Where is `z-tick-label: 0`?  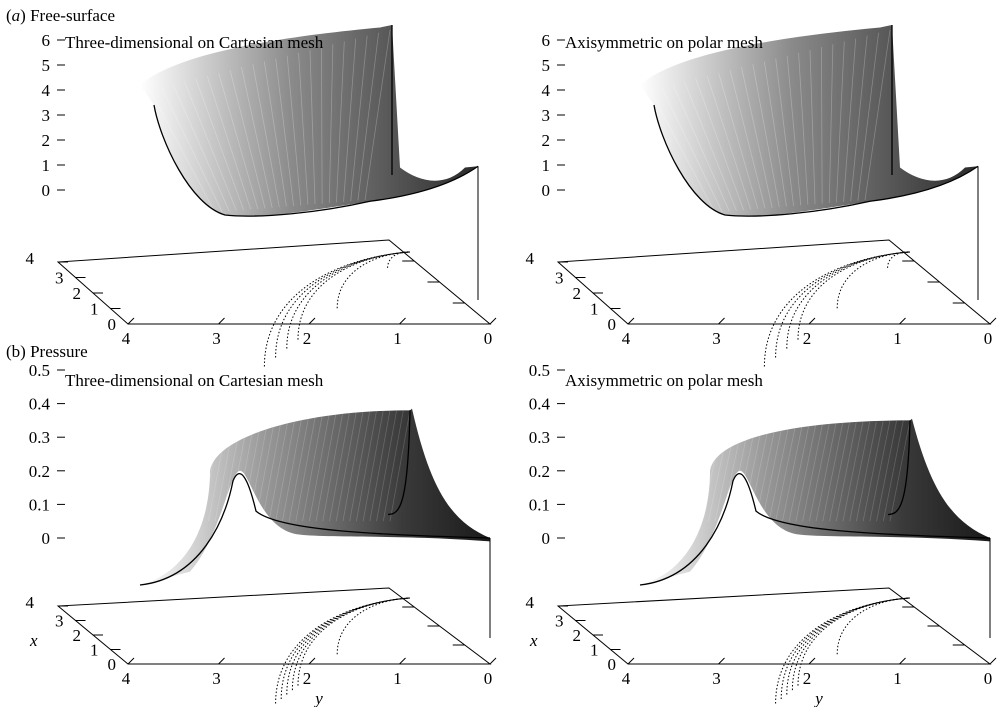 z-tick-label: 0 is located at coordinates (546, 538).